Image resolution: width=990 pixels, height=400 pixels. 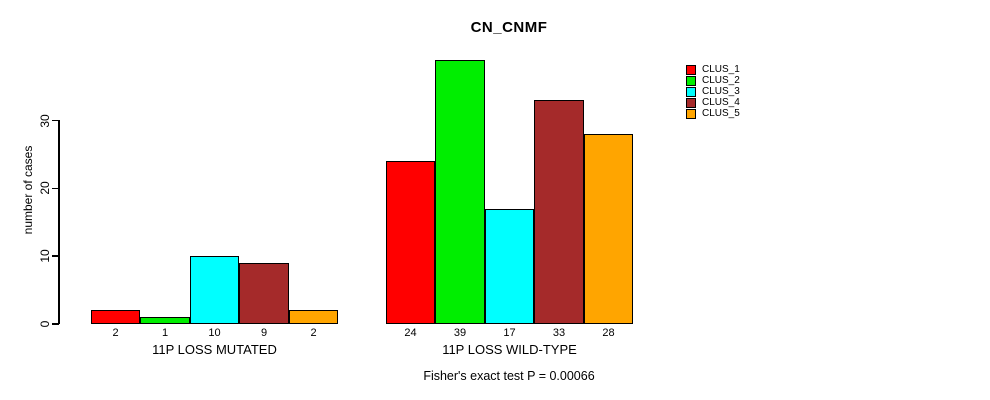 I want to click on y-axis-tick-label: 10, so click(x=45, y=256).